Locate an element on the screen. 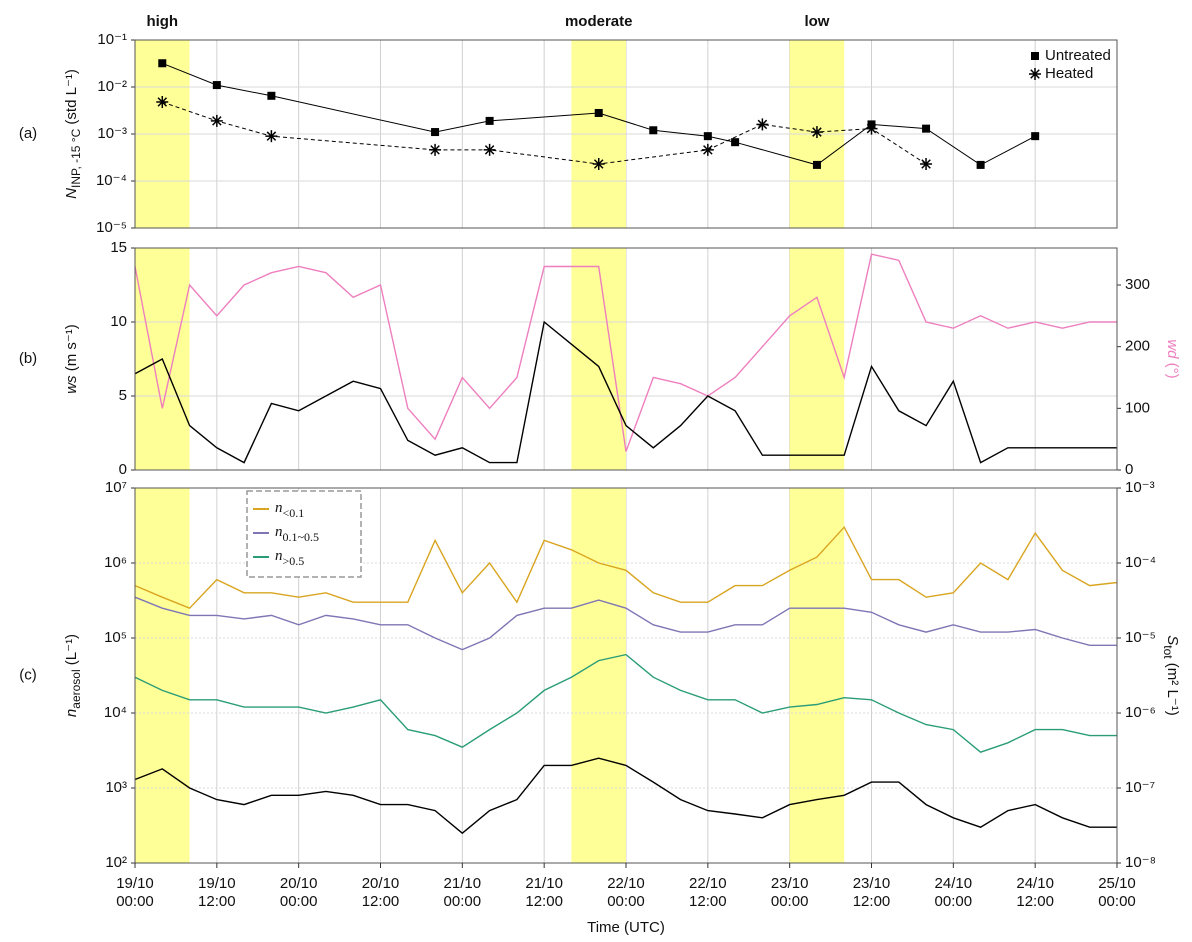  panel-label: (a) is located at coordinates (28, 133).